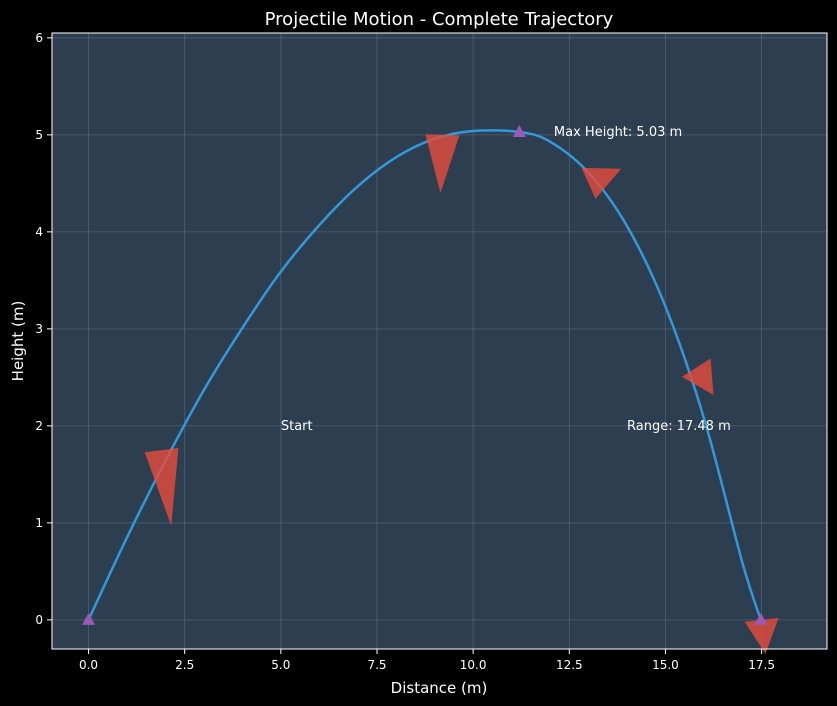  Describe the element at coordinates (39, 329) in the screenshot. I see `y-tick-label: 3` at that location.